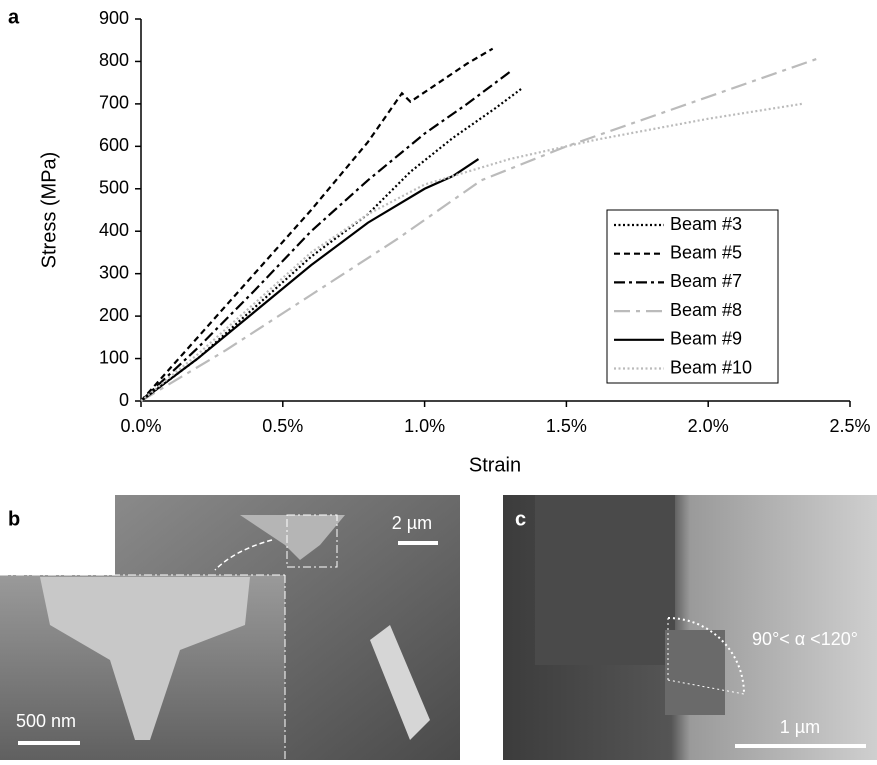 The image size is (877, 765). I want to click on y-tick-label: 600, so click(114, 145).